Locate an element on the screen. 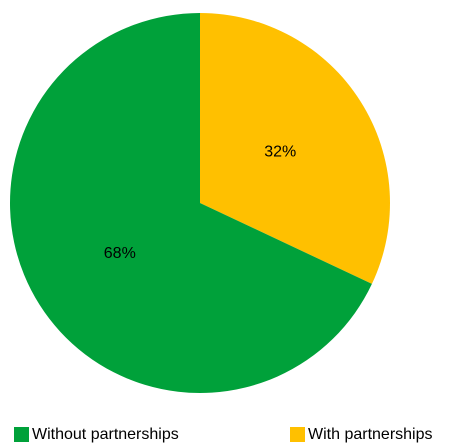 The image size is (454, 443). legend-swatch-without-partnerships is located at coordinates (21, 434).